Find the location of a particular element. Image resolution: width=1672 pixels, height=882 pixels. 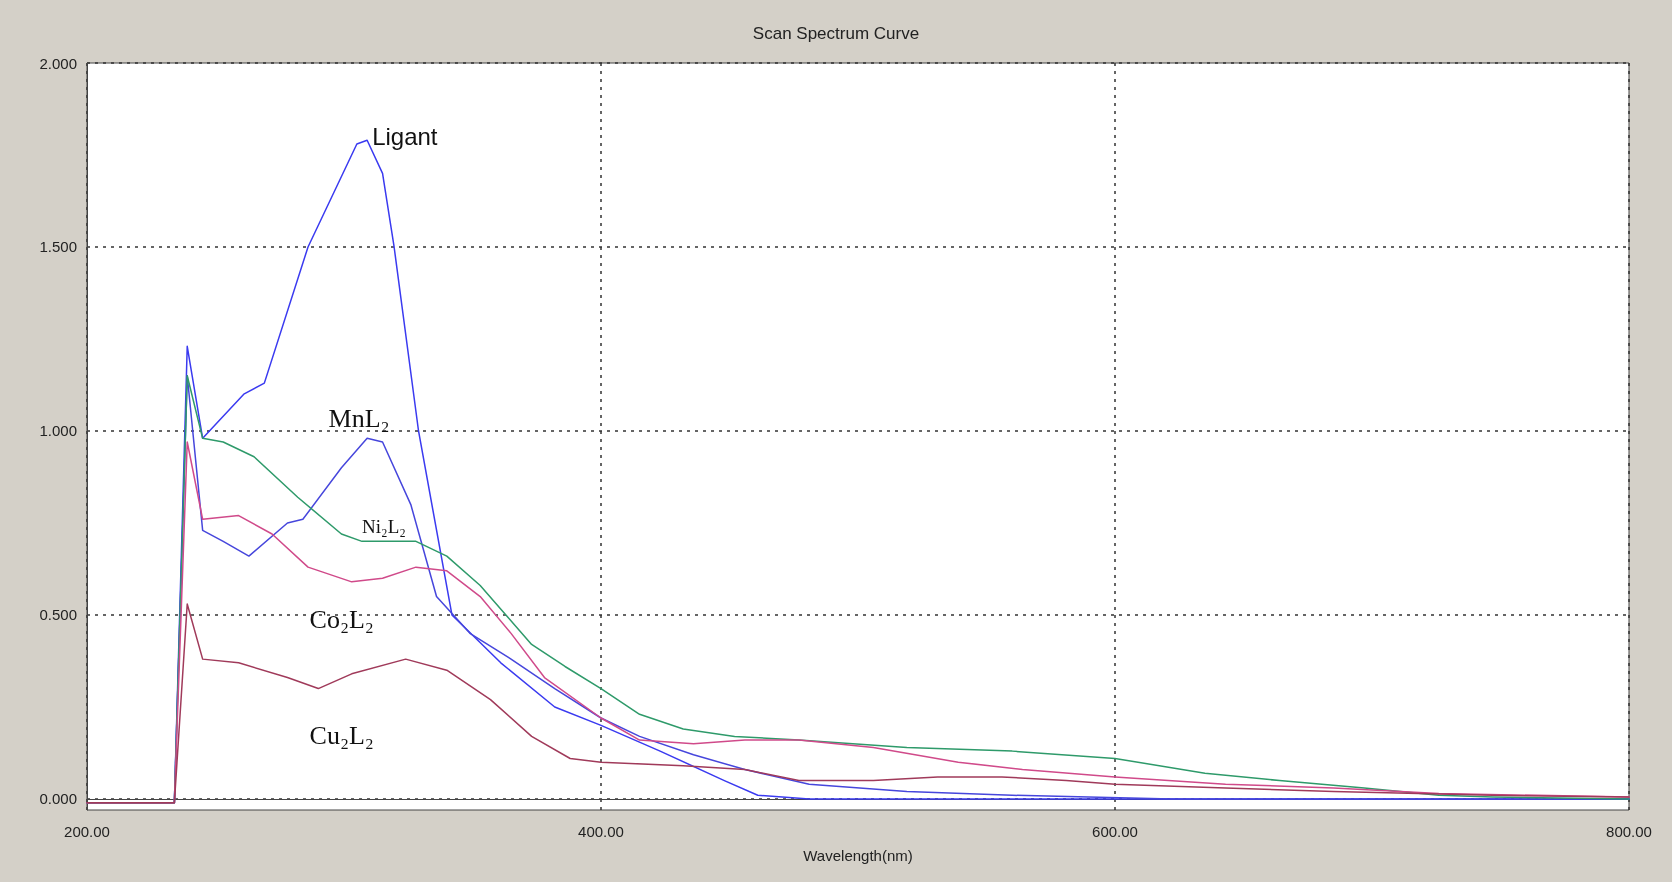

x-axis-title: Wavelength(nm) is located at coordinates (858, 855).